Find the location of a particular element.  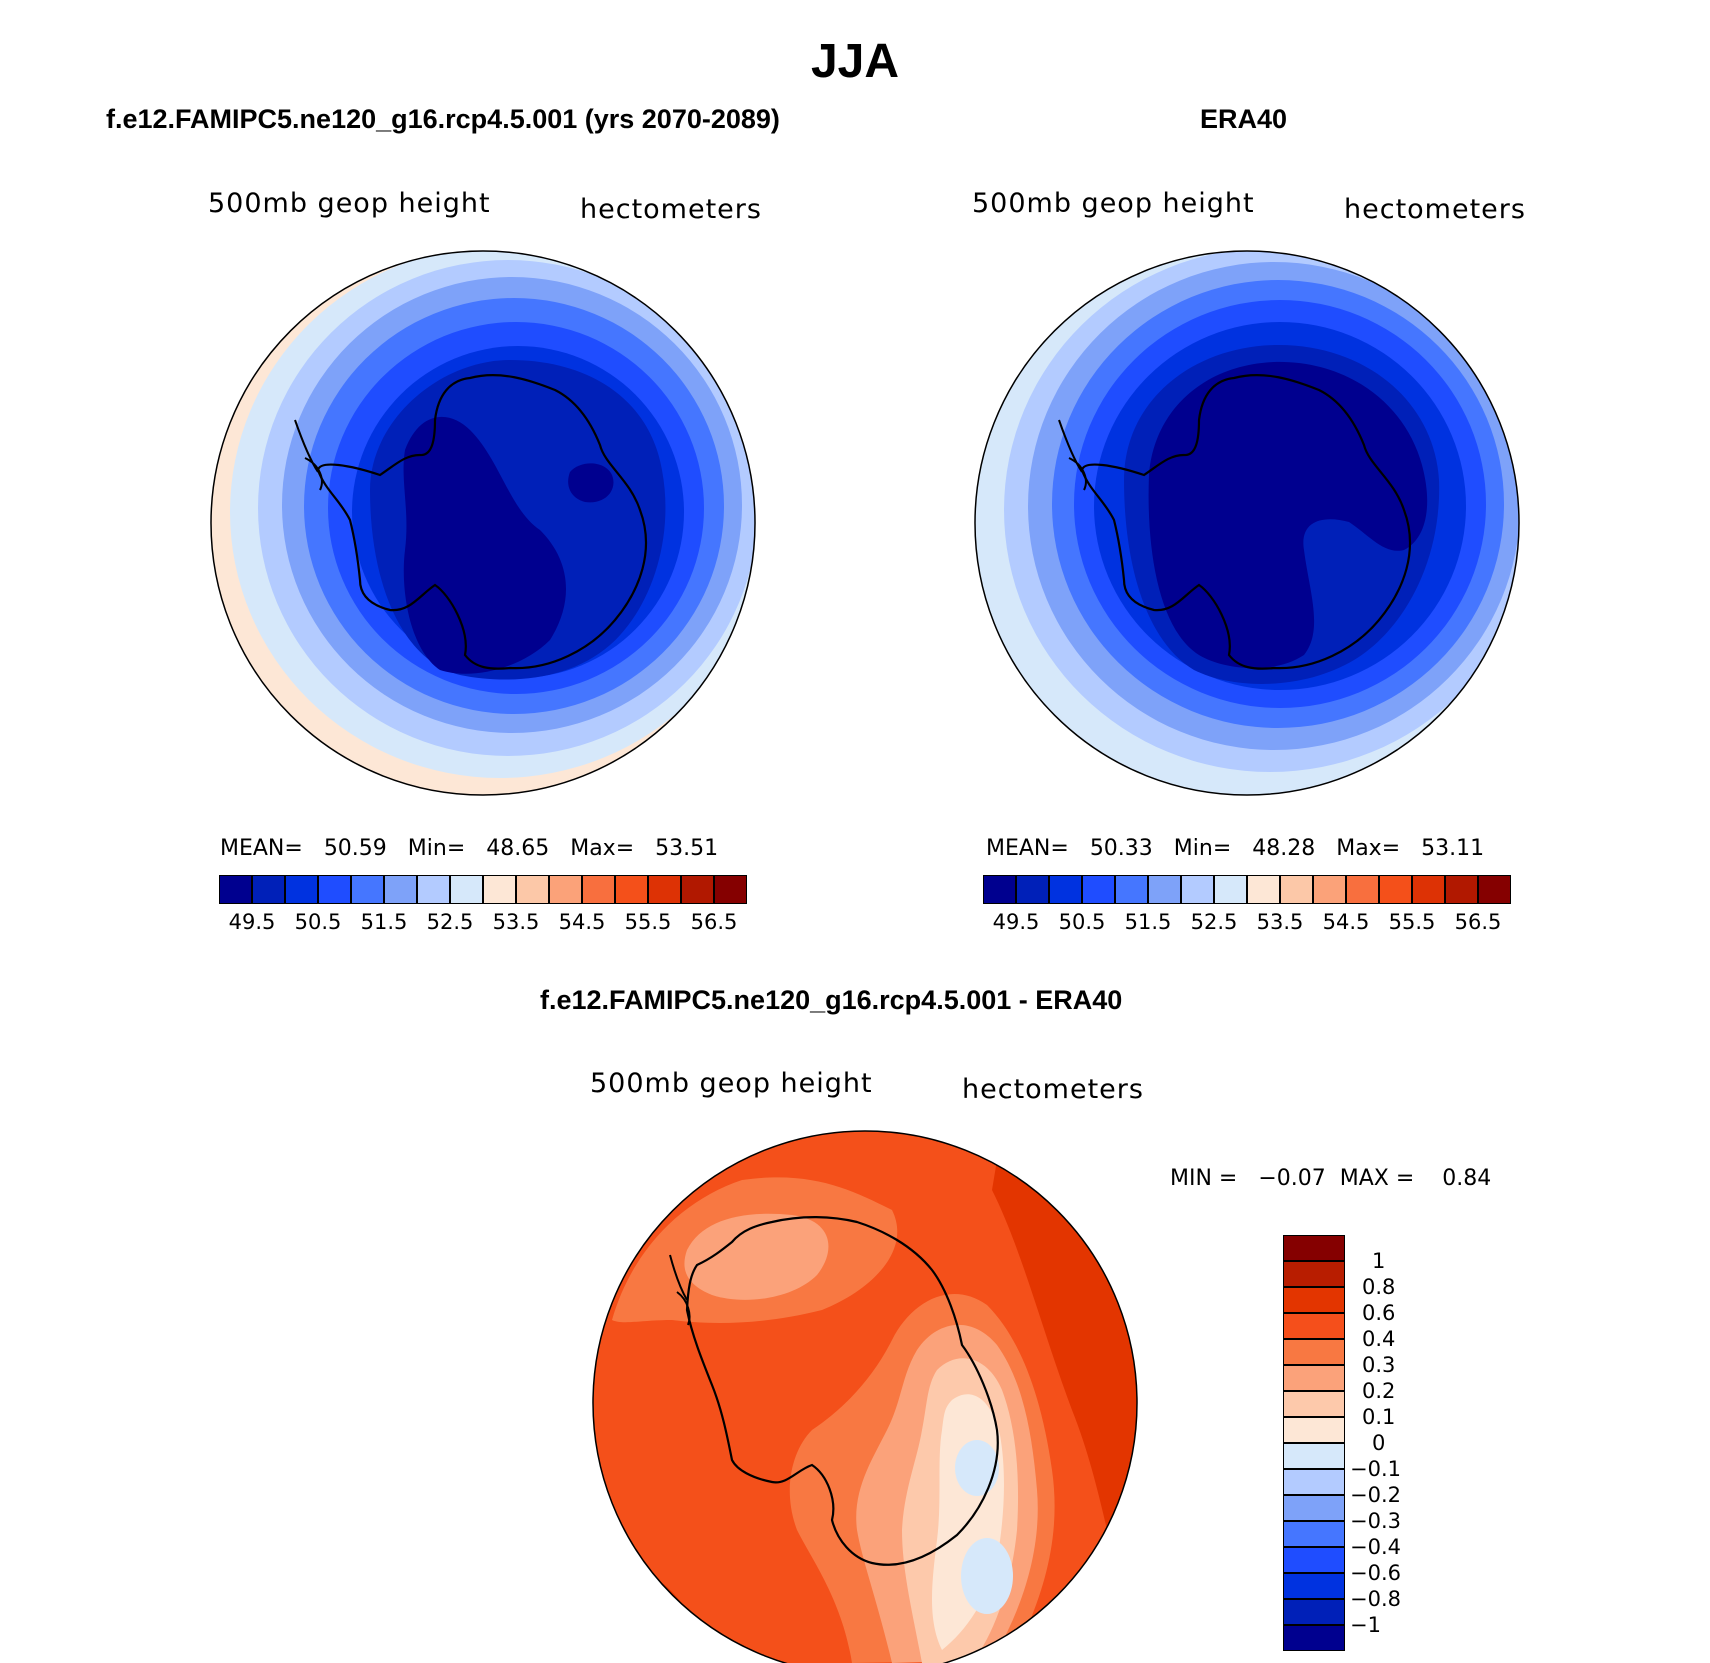

colorbar-tick-label: 0.6 is located at coordinates (1379, 1313).